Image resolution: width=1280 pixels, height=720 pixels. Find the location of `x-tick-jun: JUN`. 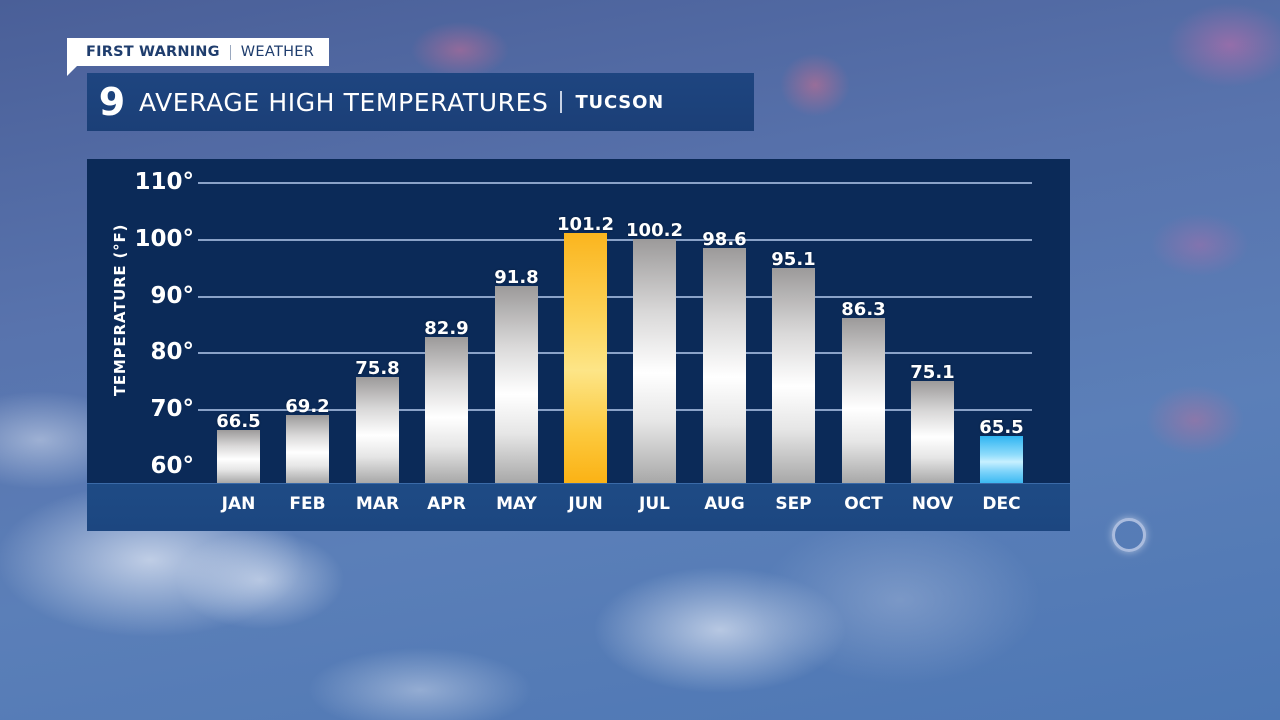

x-tick-jun: JUN is located at coordinates (585, 504).